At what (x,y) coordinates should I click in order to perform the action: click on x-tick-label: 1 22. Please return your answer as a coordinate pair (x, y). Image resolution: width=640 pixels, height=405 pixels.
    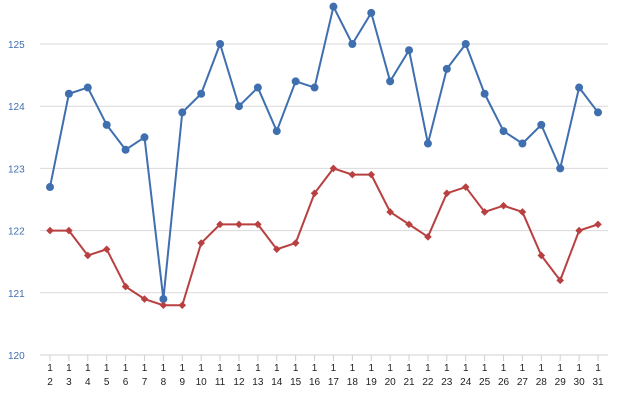
    Looking at the image, I should click on (428, 375).